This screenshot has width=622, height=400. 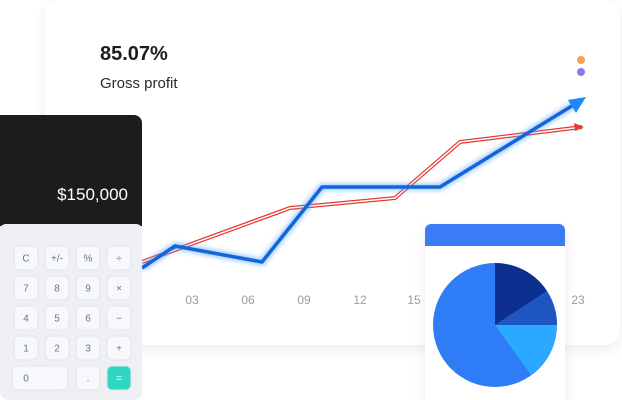 I want to click on x-label: 15, so click(x=414, y=300).